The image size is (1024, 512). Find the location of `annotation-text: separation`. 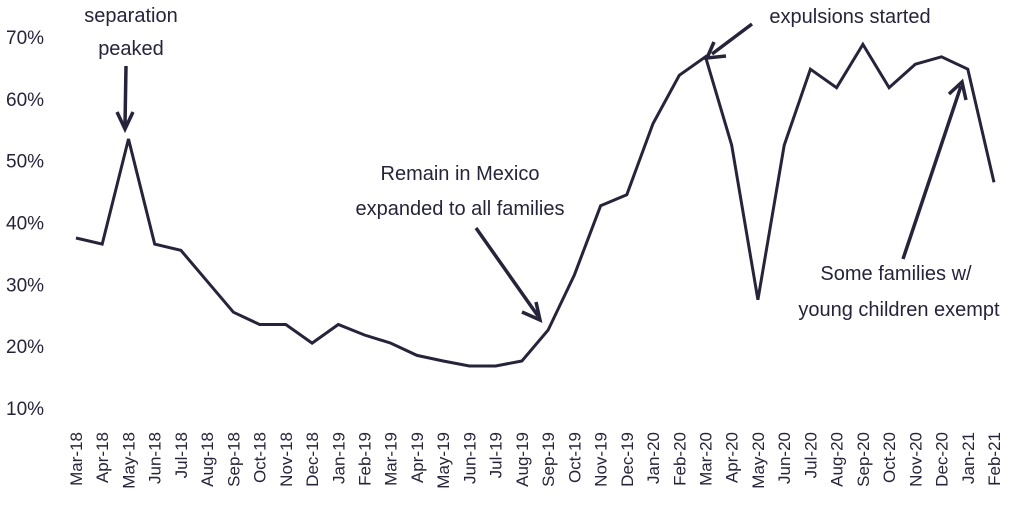

annotation-text: separation is located at coordinates (130, 16).